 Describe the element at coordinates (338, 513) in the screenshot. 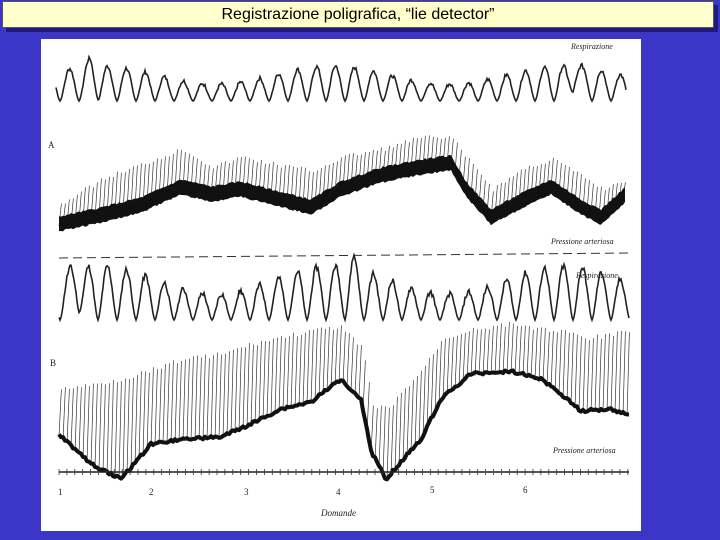

I see `question-axis-label: Domande` at that location.